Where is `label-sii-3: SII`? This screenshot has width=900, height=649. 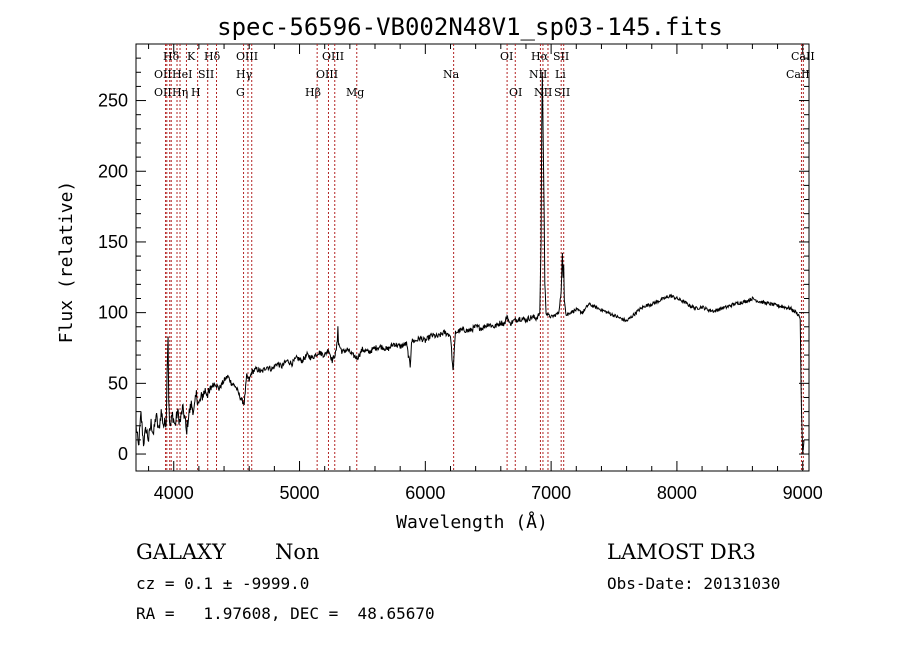
label-sii-3: SII is located at coordinates (562, 92).